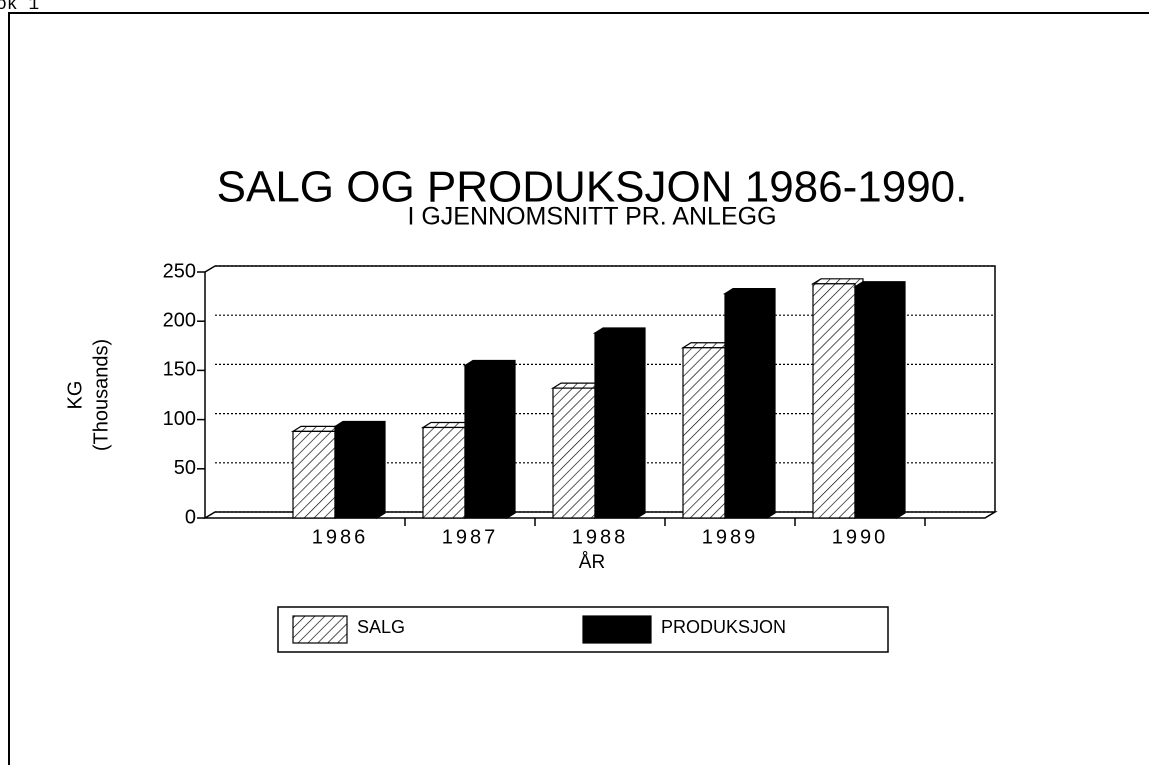 The width and height of the screenshot is (1149, 765). What do you see at coordinates (179, 419) in the screenshot?
I see `y-tick-label: 100` at bounding box center [179, 419].